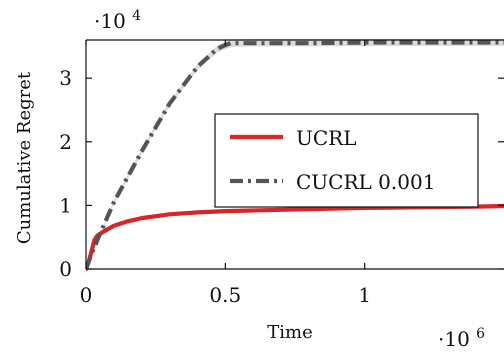 Image resolution: width=504 pixels, height=352 pixels. What do you see at coordinates (480, 334) in the screenshot?
I see `x-multiplier-exponent: 6` at bounding box center [480, 334].